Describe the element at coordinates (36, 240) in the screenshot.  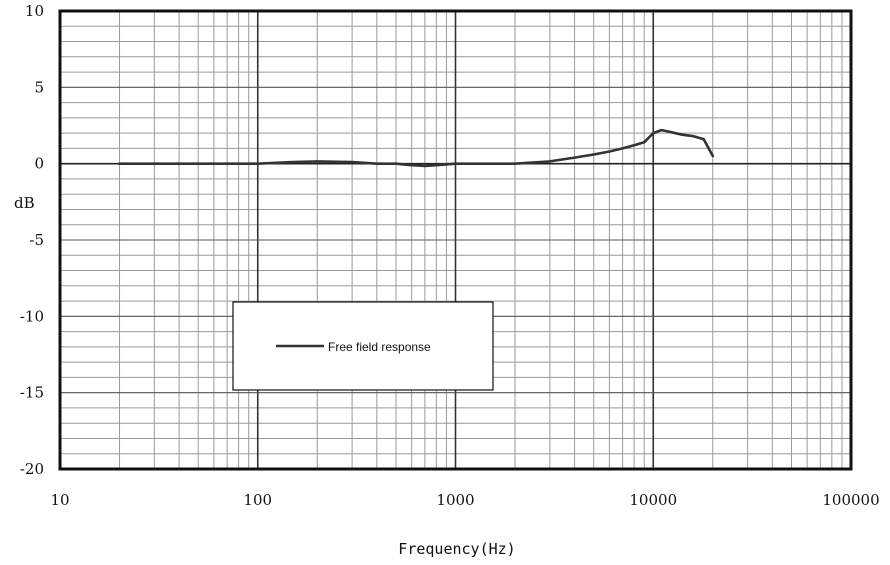
I see `y-tick-label: -5` at that location.